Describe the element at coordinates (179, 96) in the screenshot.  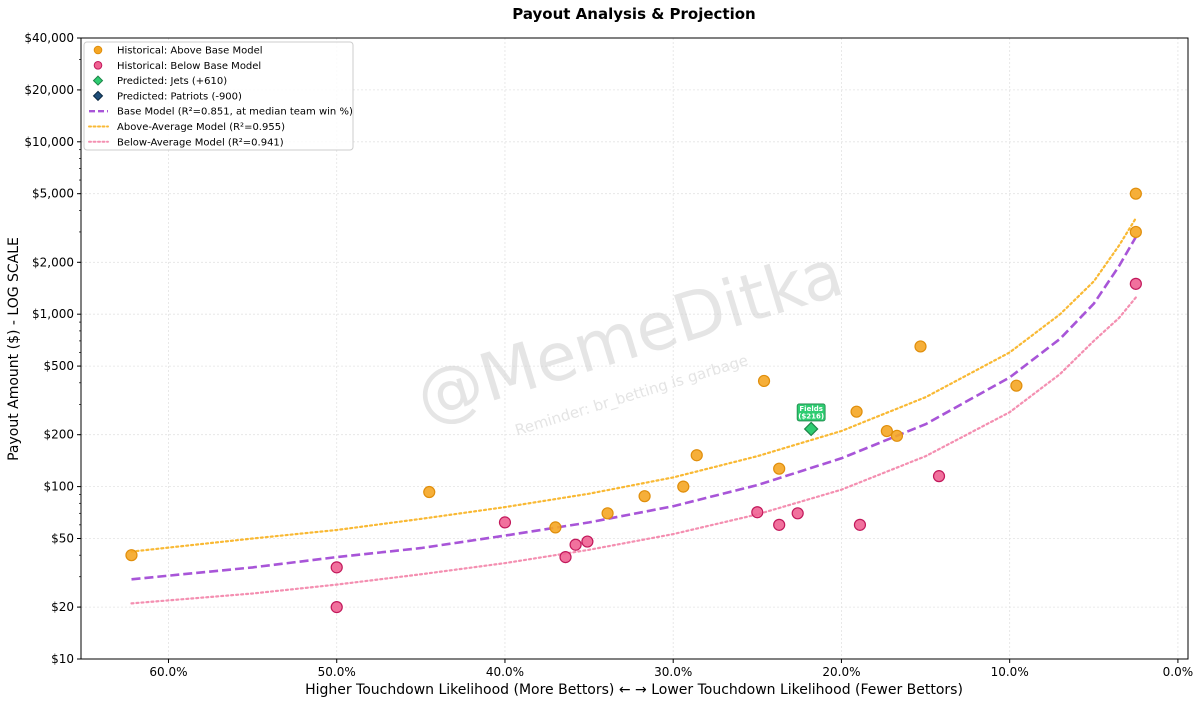
I see `legend-label: Predicted: Patriots (-900)` at that location.